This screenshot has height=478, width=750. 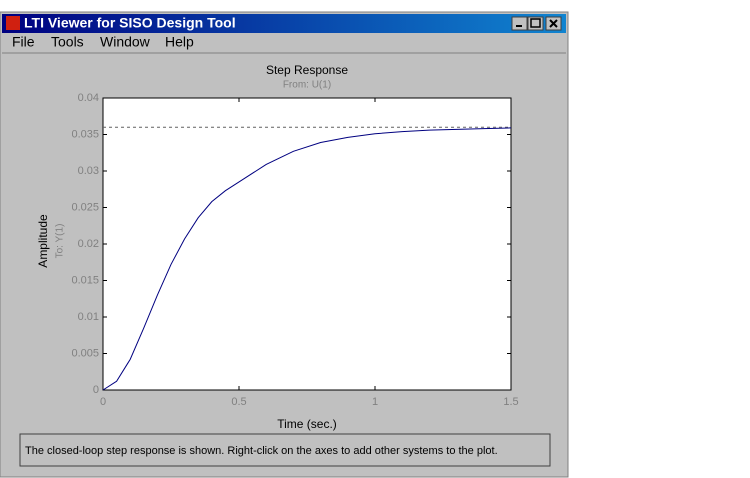 What do you see at coordinates (125, 42) in the screenshot?
I see `menu-item: Window` at bounding box center [125, 42].